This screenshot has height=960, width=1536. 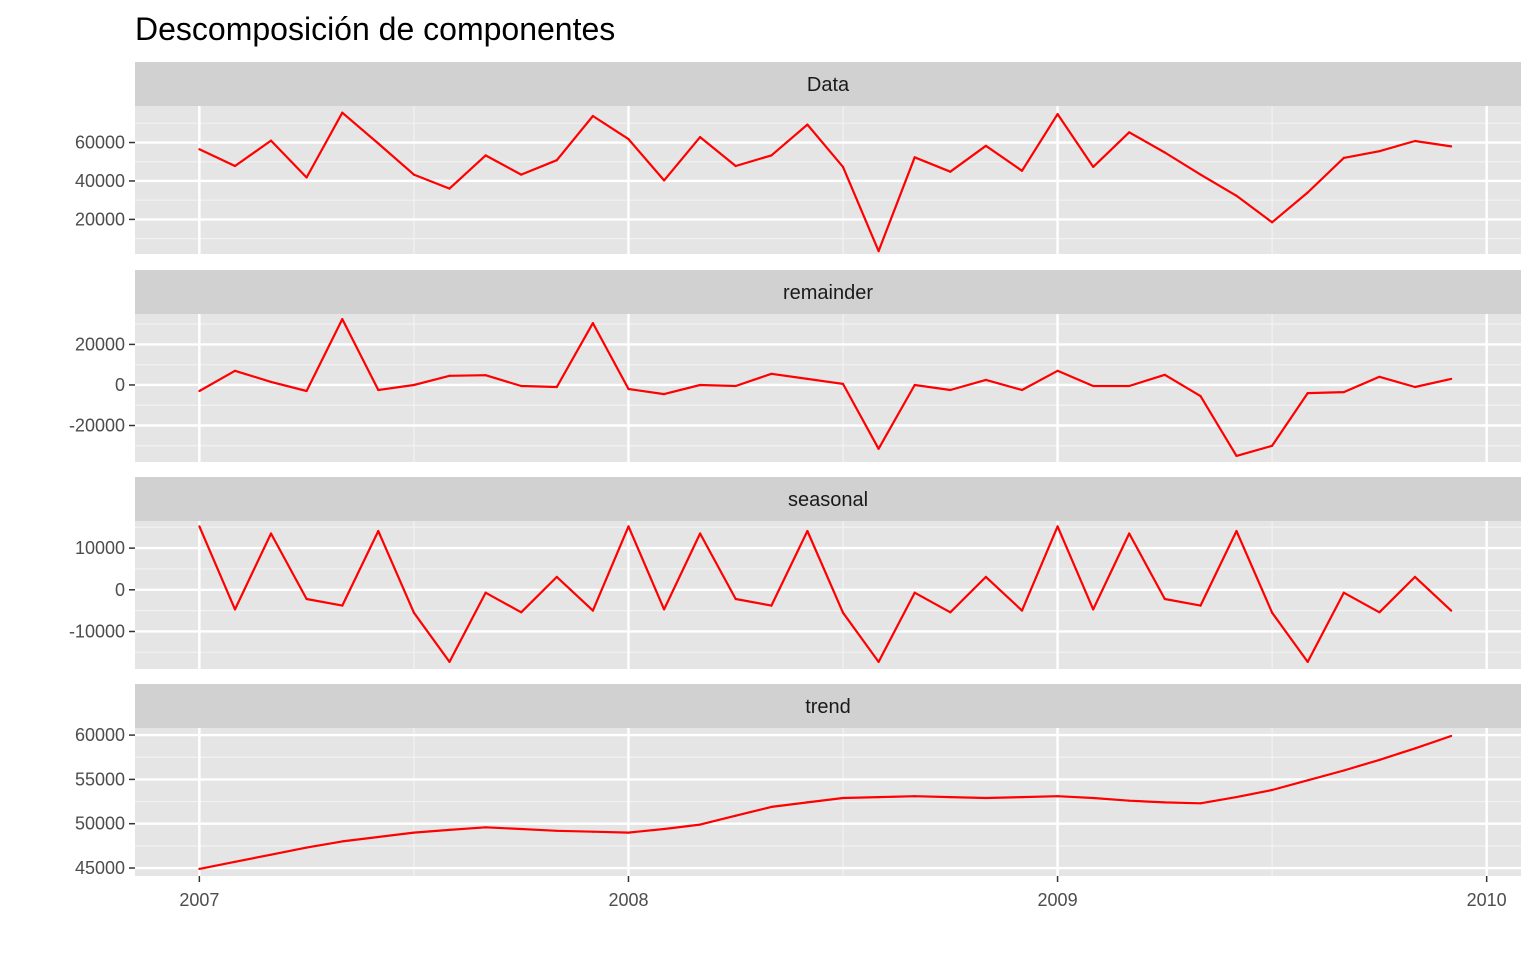 I want to click on strip-trend, so click(x=828, y=706).